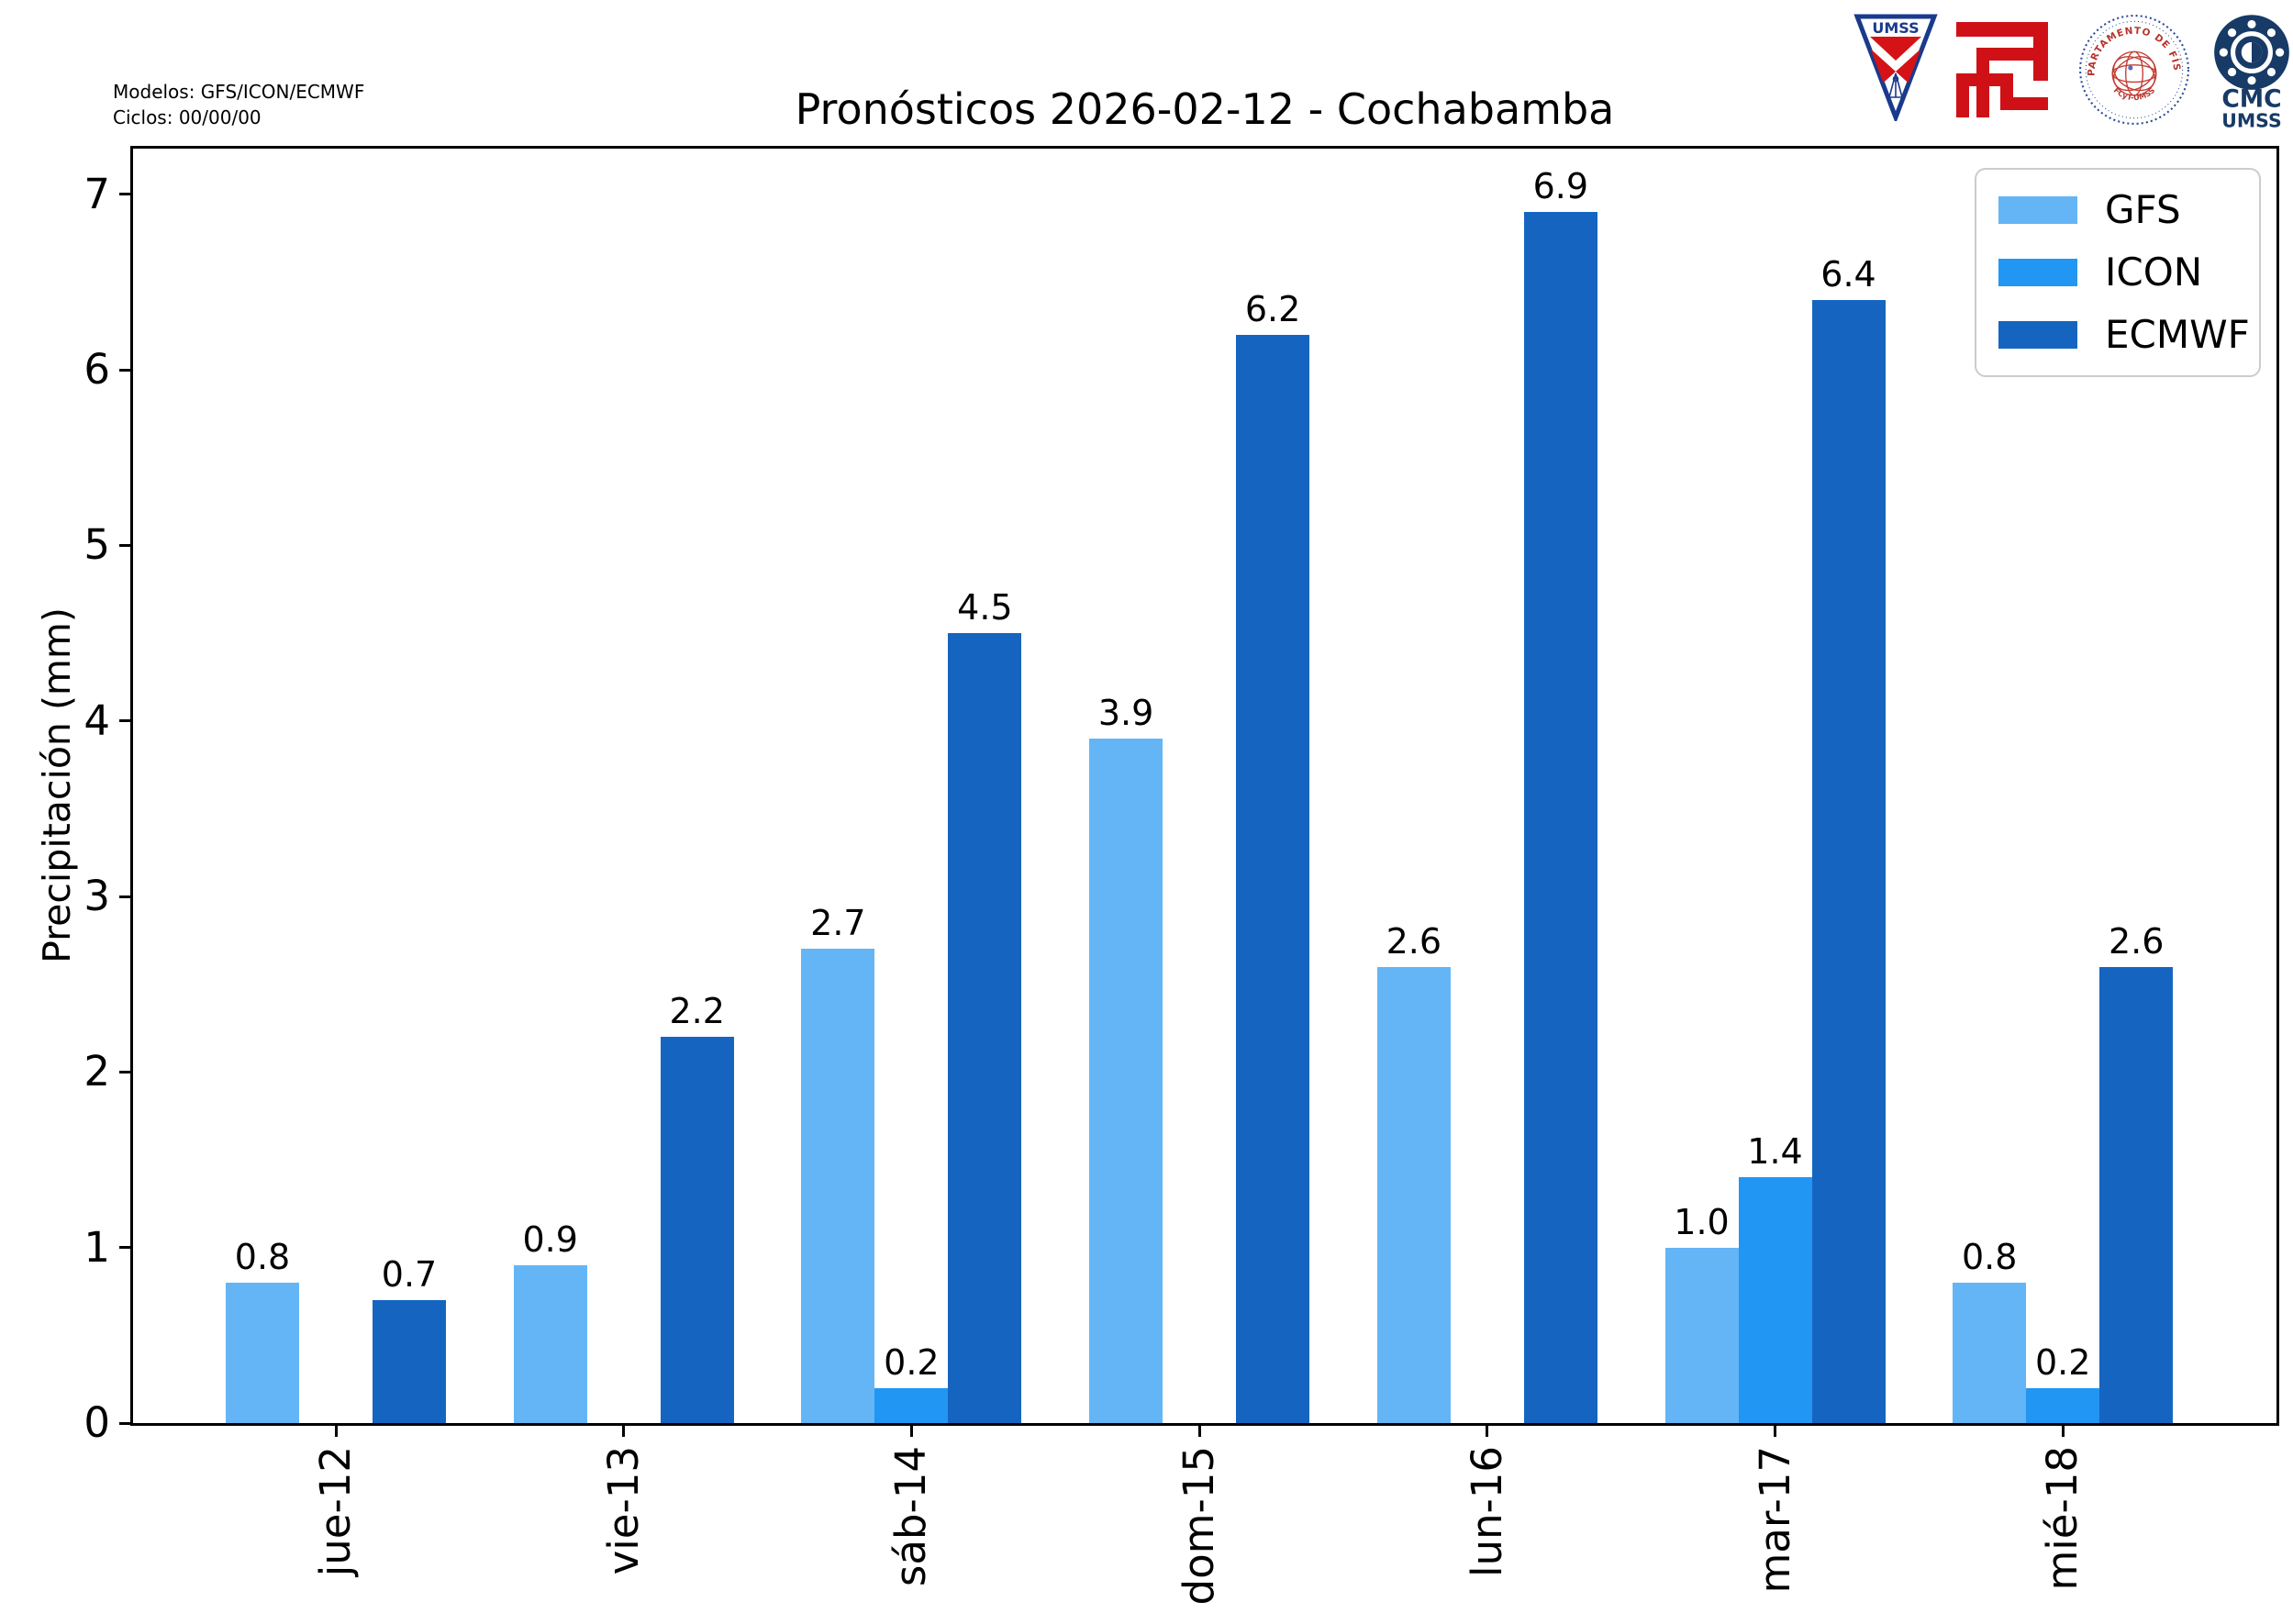 The width and height of the screenshot is (2293, 1624). I want to click on bar-ecmwf-sáb-14, so click(985, 1028).